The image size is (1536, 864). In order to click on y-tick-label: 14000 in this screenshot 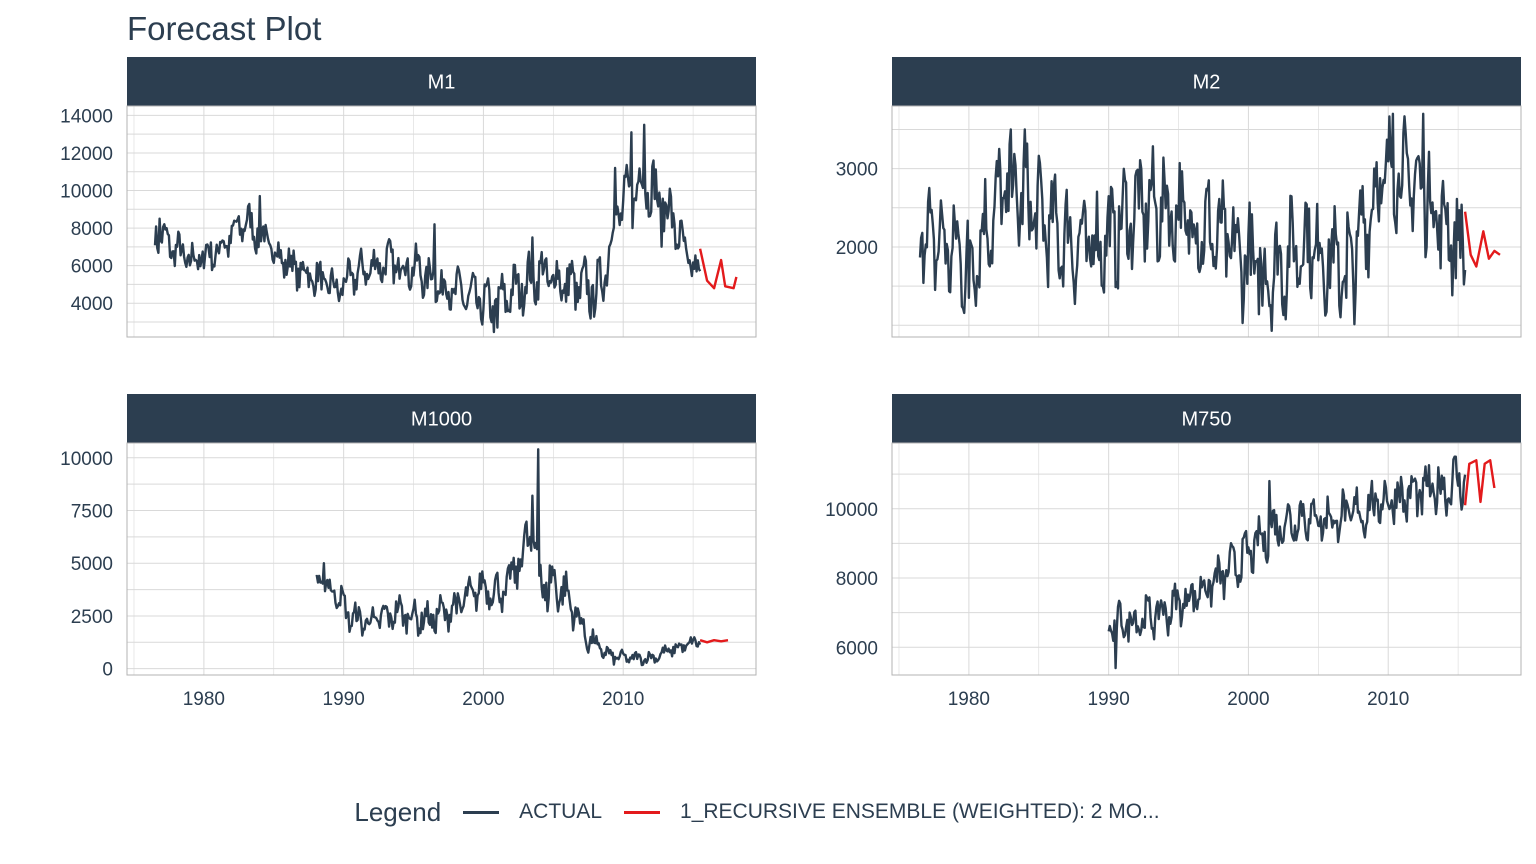, I will do `click(86, 116)`.